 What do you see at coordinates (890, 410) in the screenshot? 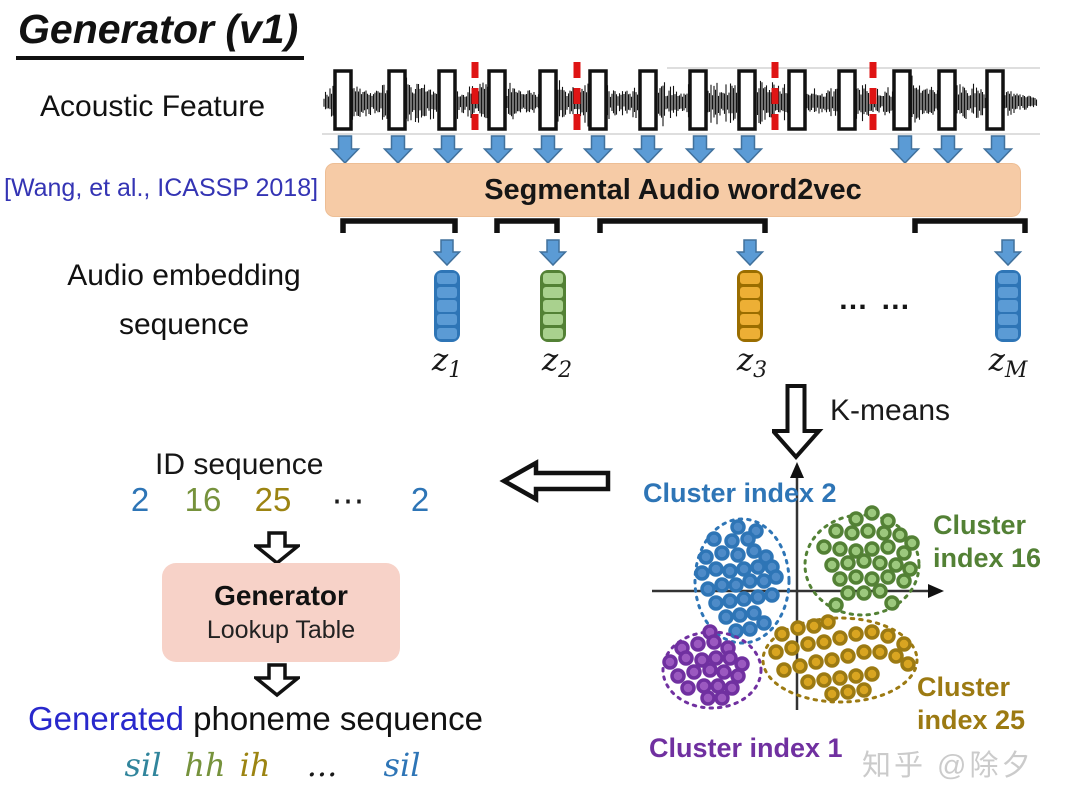
I see `kmeans-label: K-means` at bounding box center [890, 410].